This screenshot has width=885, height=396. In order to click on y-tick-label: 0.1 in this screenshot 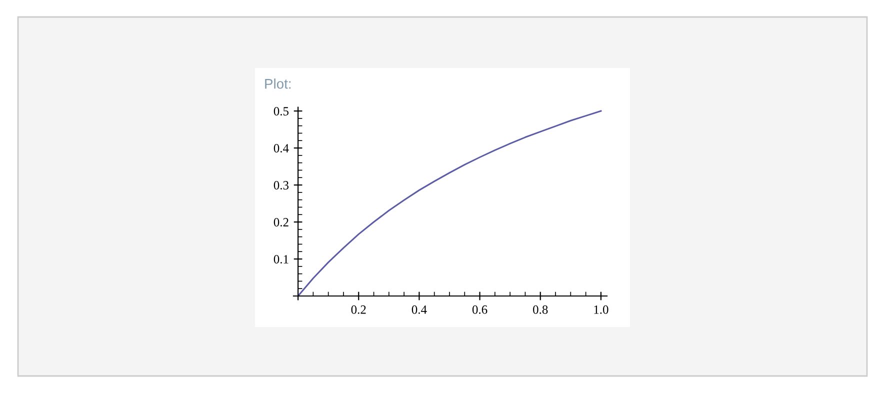, I will do `click(281, 259)`.